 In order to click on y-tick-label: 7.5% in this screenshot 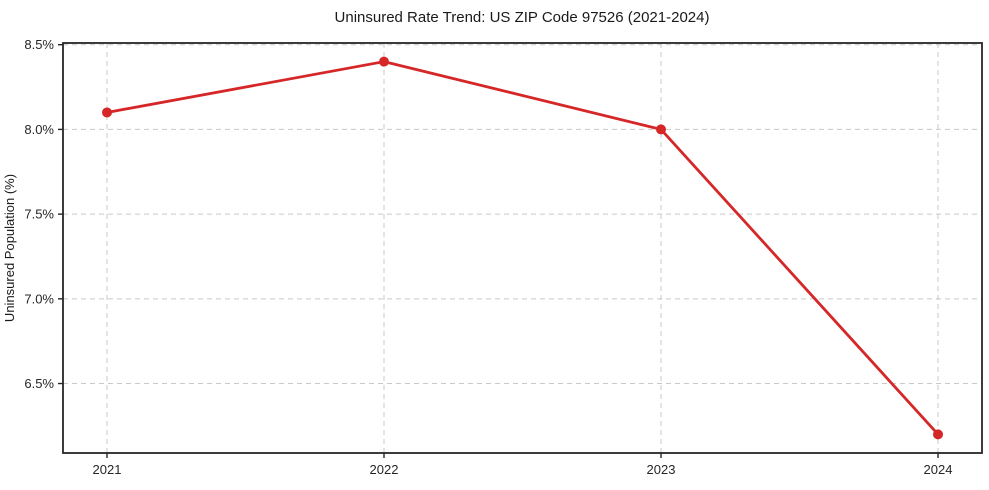, I will do `click(39, 214)`.